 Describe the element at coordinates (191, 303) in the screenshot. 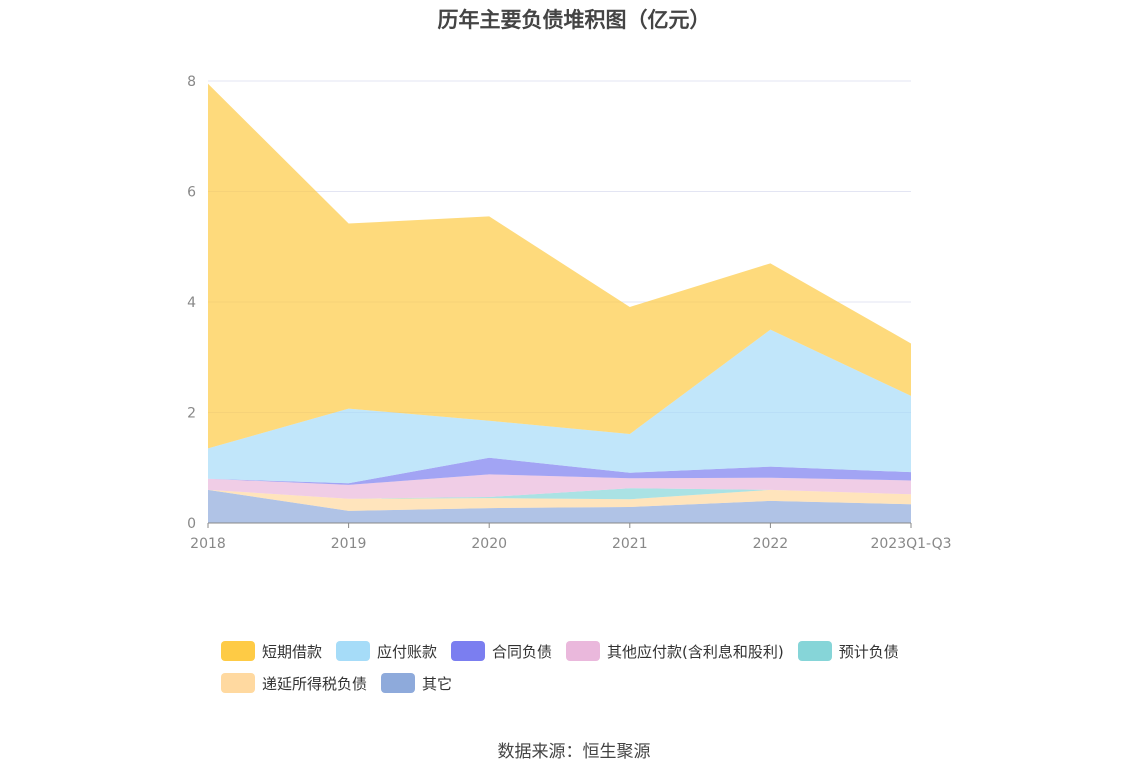

I see `y-tick-label: 4` at that location.